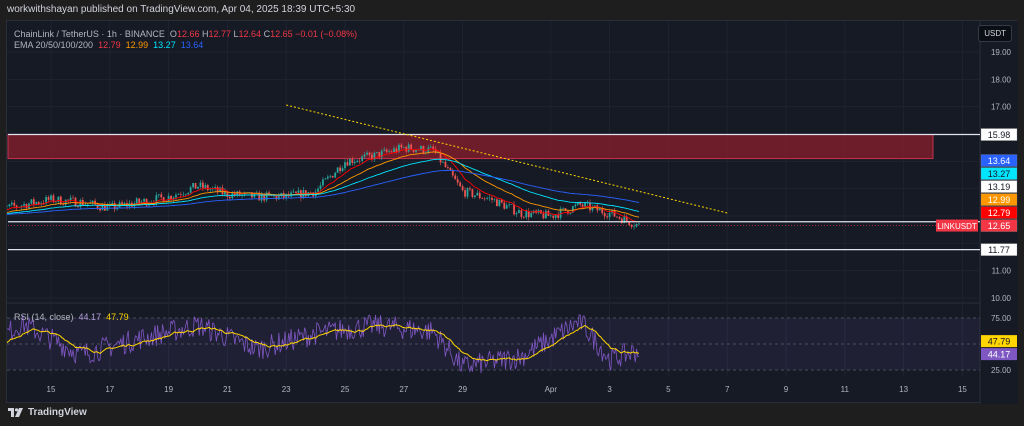 The height and width of the screenshot is (426, 1024). I want to click on price-label-text: 12.99, so click(999, 200).